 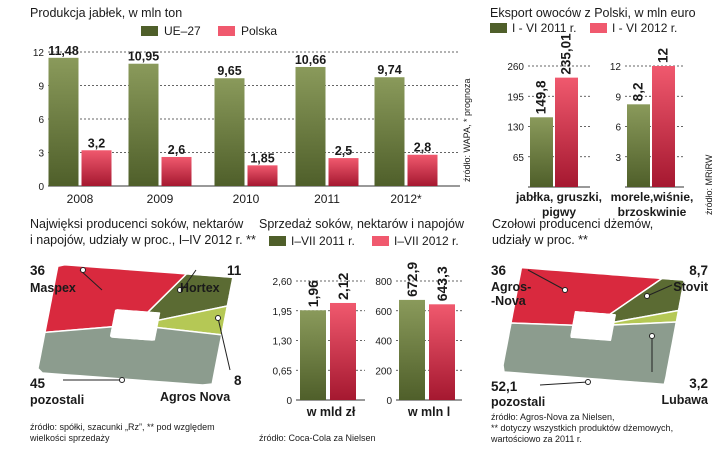 What do you see at coordinates (137, 224) in the screenshot?
I see `chart3-title: Najwięksi producenci soków, nektarów` at bounding box center [137, 224].